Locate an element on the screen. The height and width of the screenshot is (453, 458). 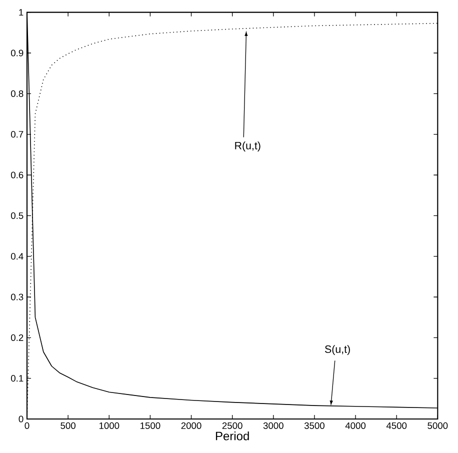
x-tick-label: 4500 is located at coordinates (396, 425).